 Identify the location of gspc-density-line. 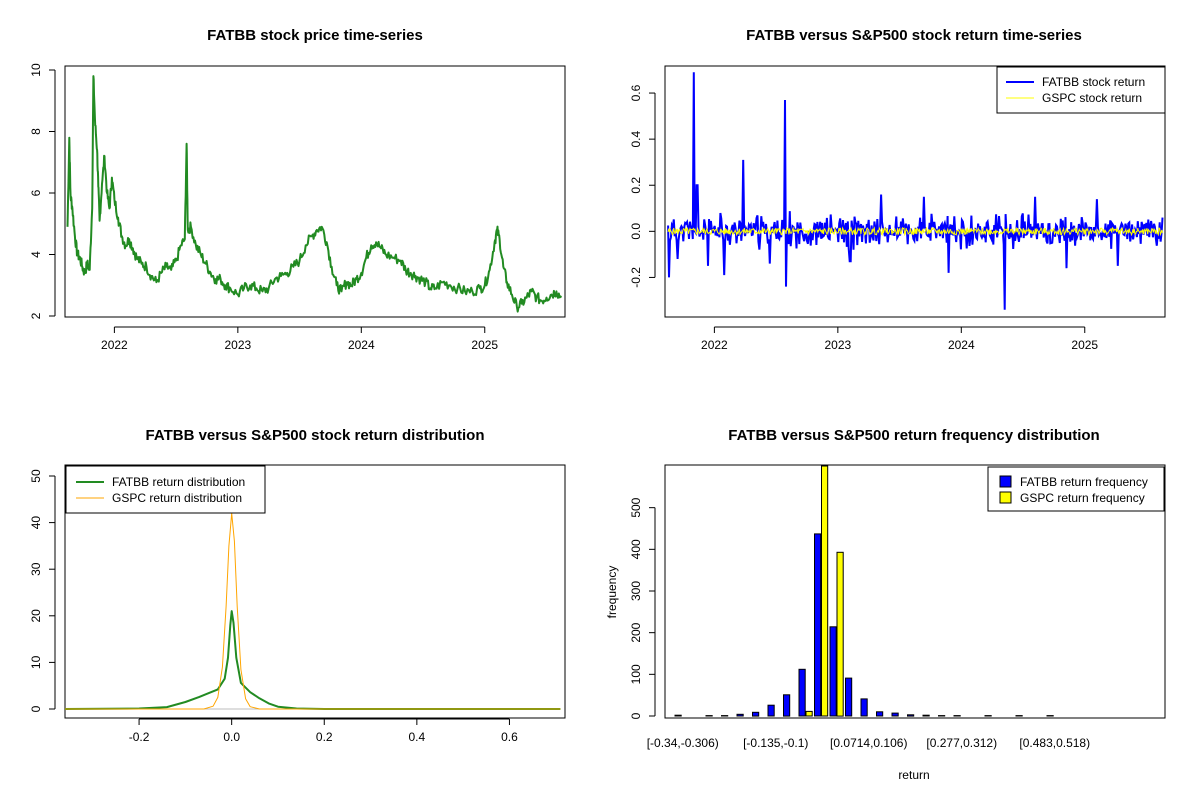
(313, 611).